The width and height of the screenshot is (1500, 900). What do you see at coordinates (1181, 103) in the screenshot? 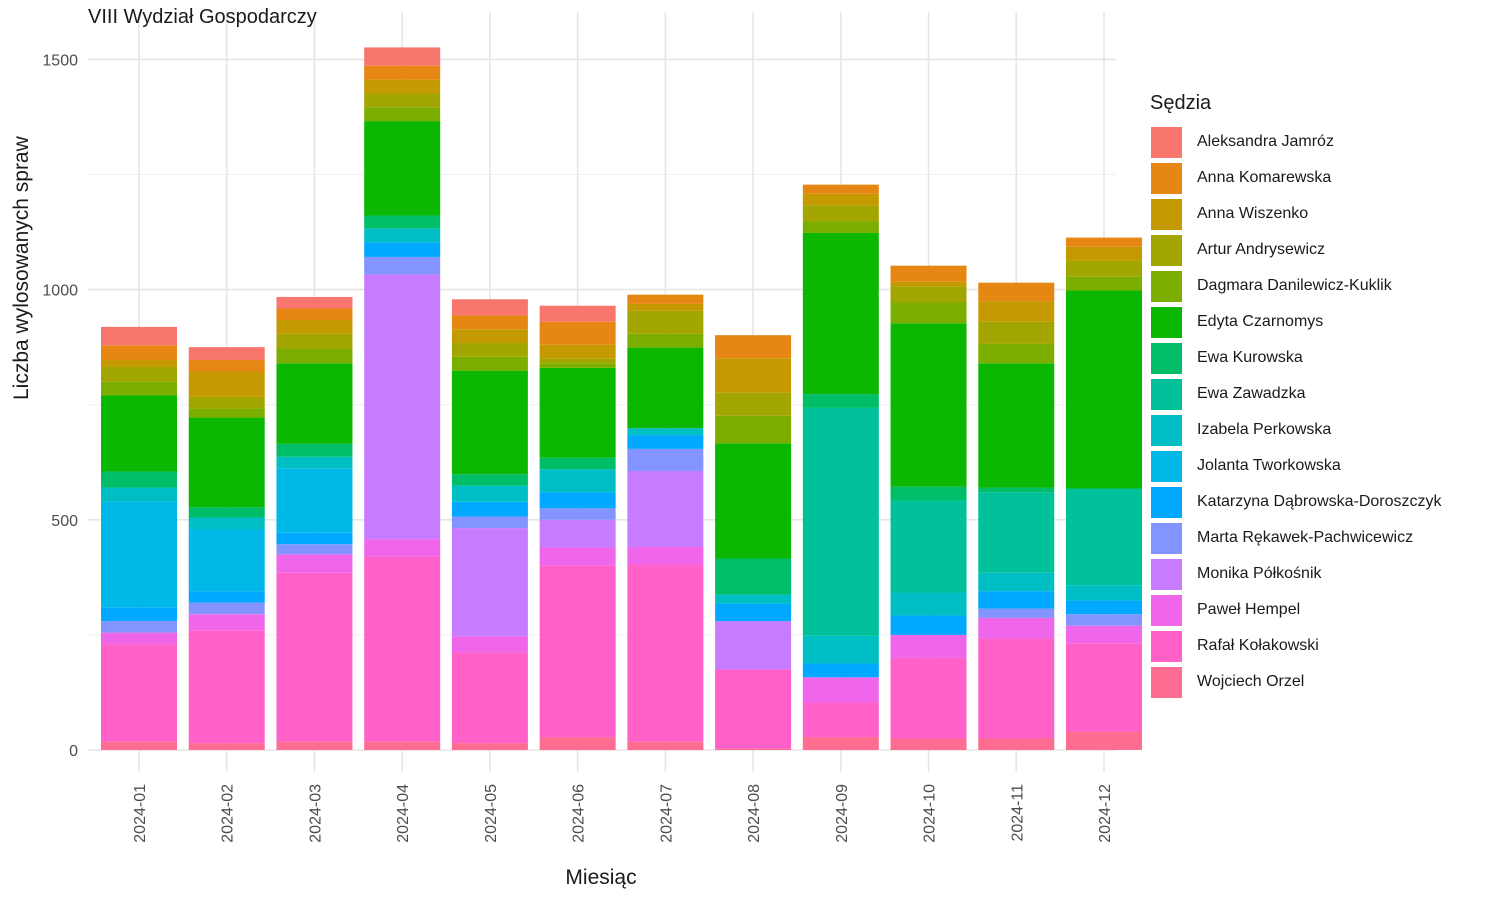
I see `legend-title: Sędzia` at bounding box center [1181, 103].